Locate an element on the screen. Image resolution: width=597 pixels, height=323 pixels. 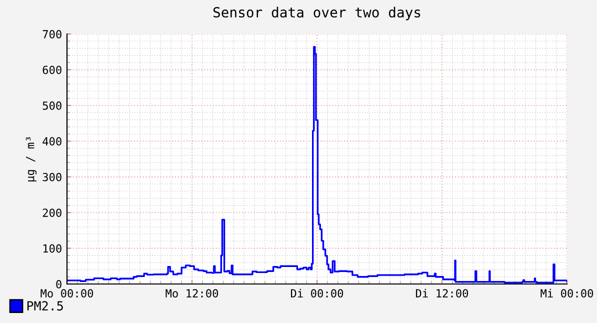
x-tick-label: Di 00:00 is located at coordinates (317, 293).